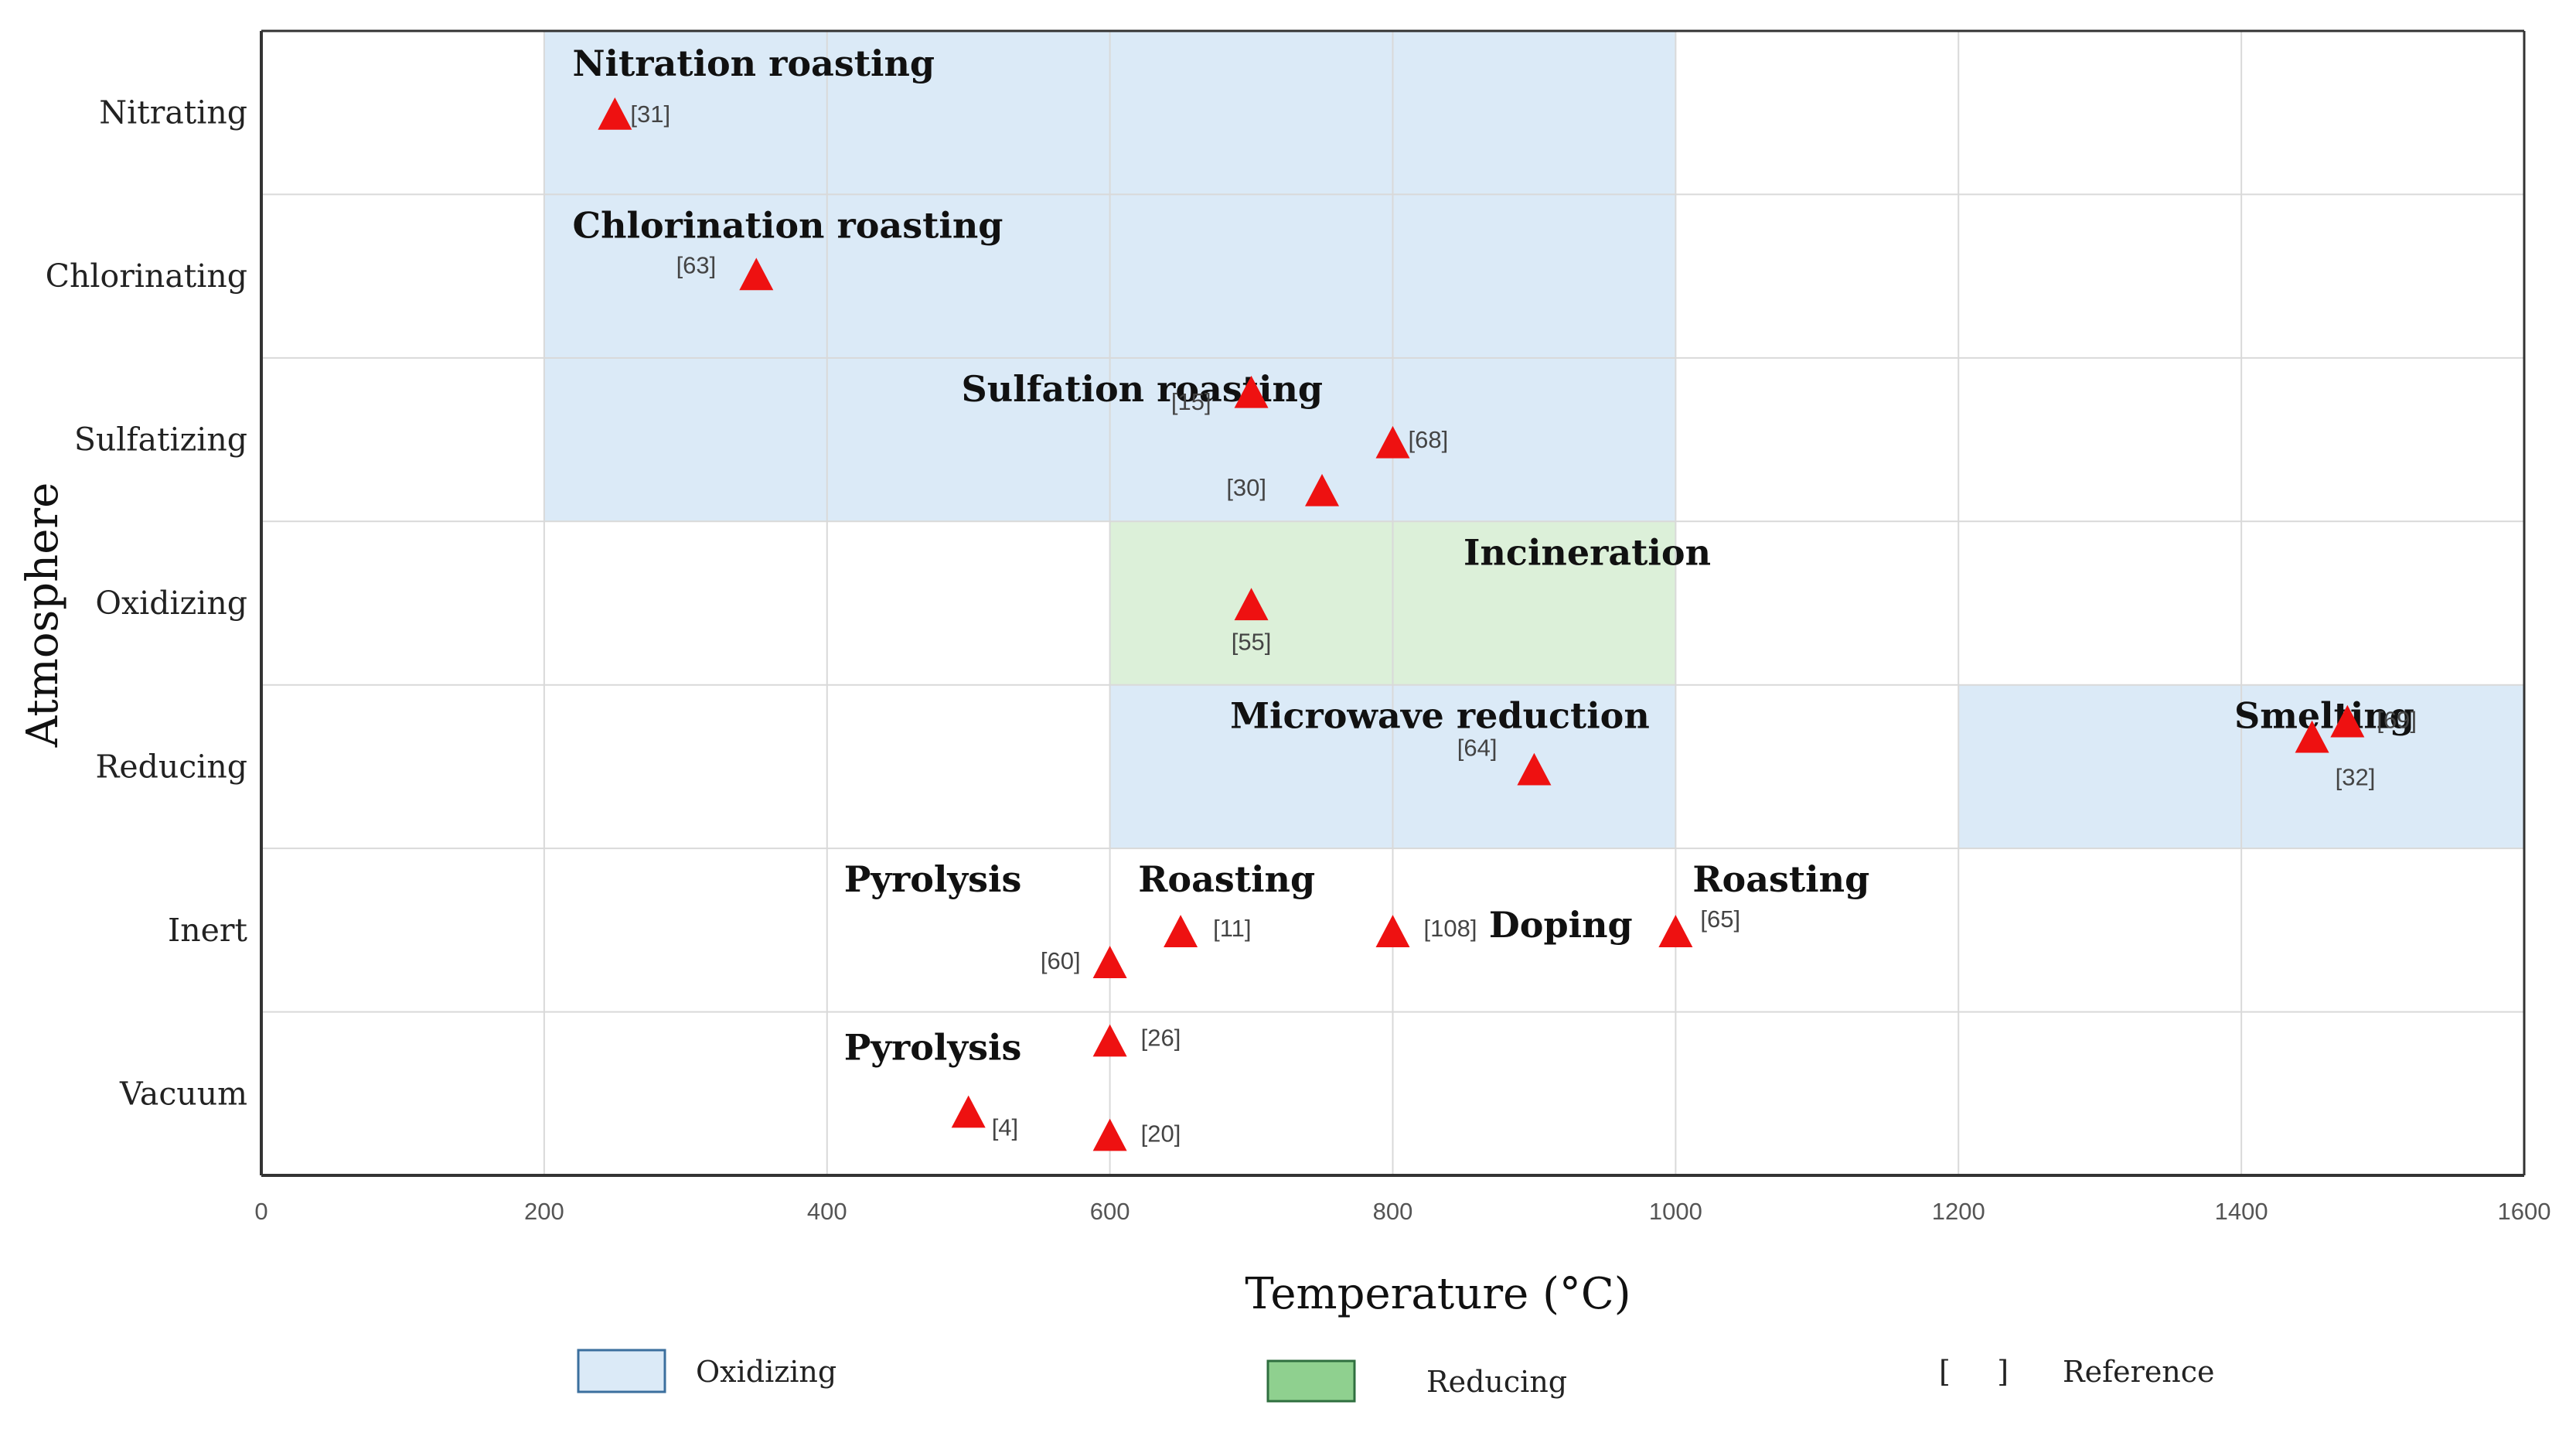  I want to click on y-tick-label: Oxidizing, so click(171, 603).